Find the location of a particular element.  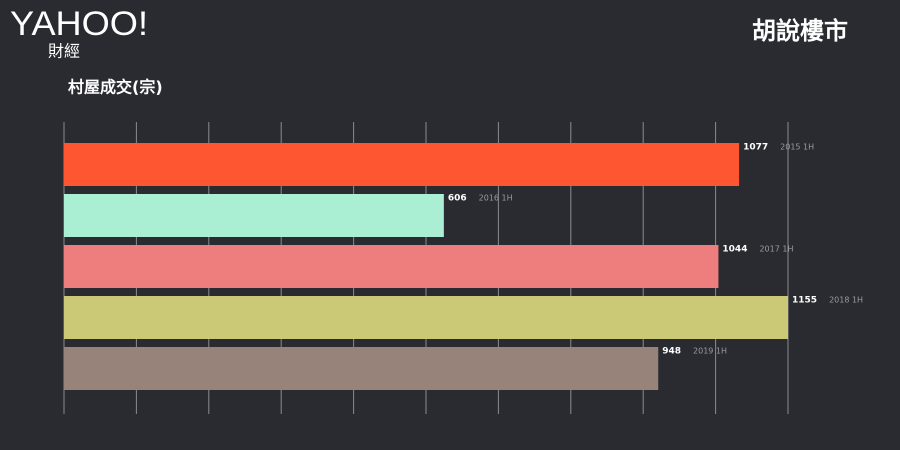

value-label: 948 is located at coordinates (671, 352).